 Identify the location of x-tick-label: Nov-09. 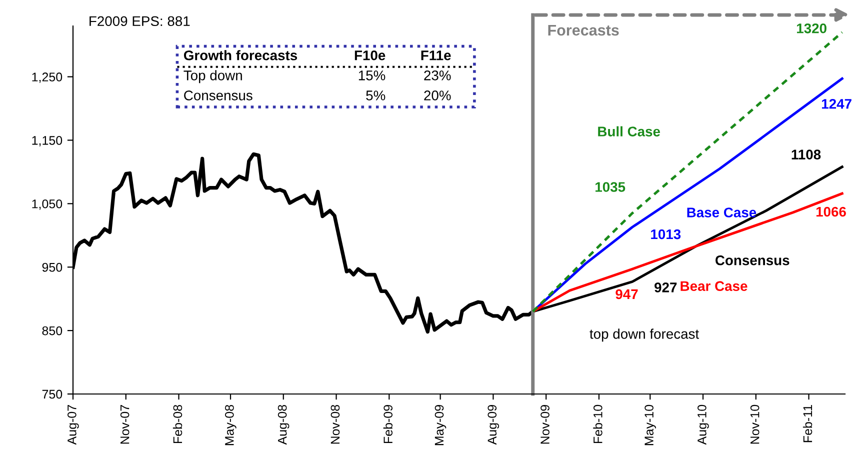
(545, 424).